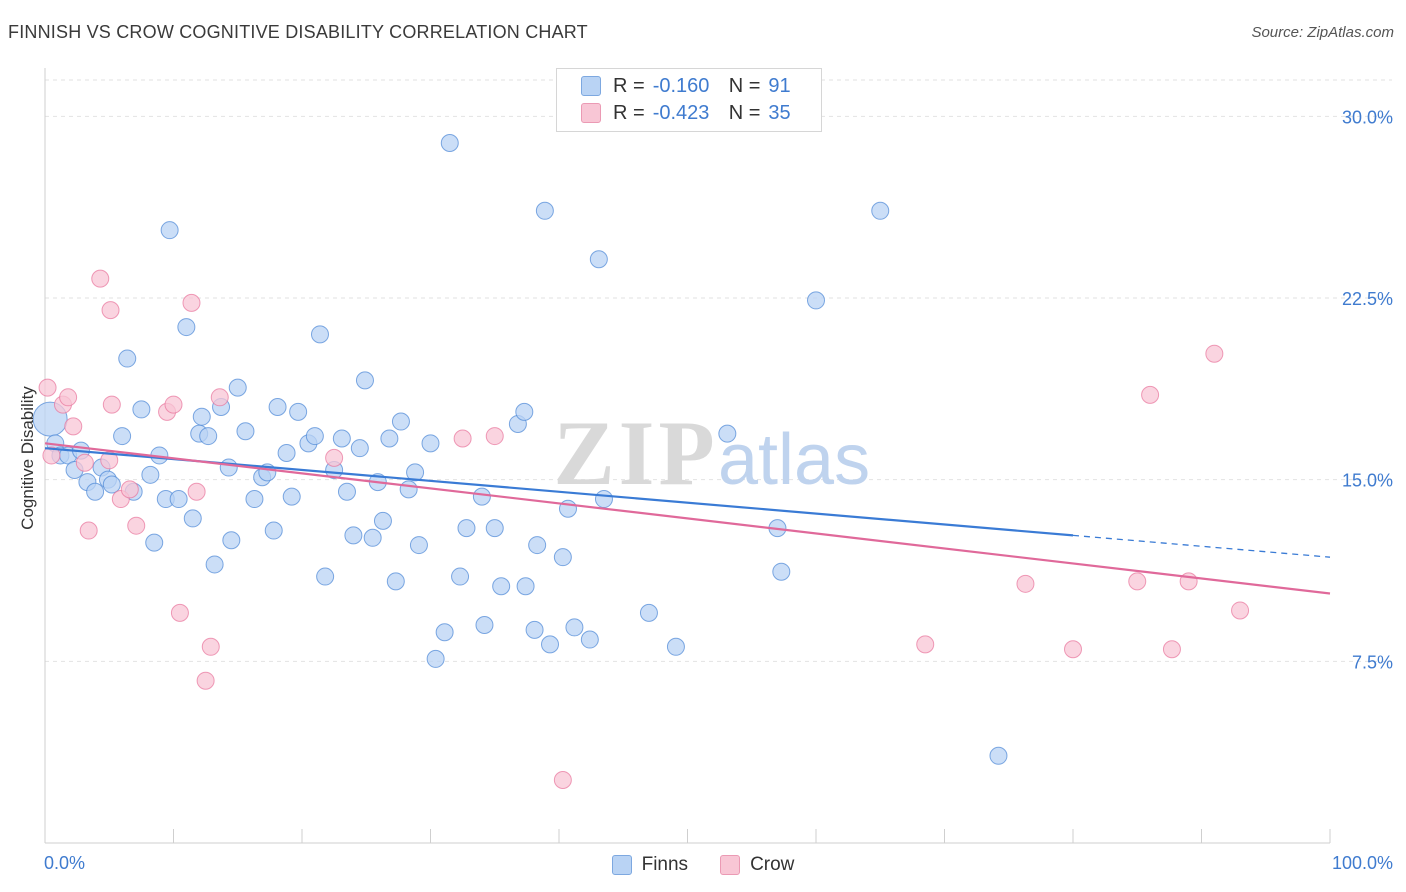  What do you see at coordinates (64, 863) in the screenshot?
I see `x-tick-label: 0.0%` at bounding box center [64, 863].